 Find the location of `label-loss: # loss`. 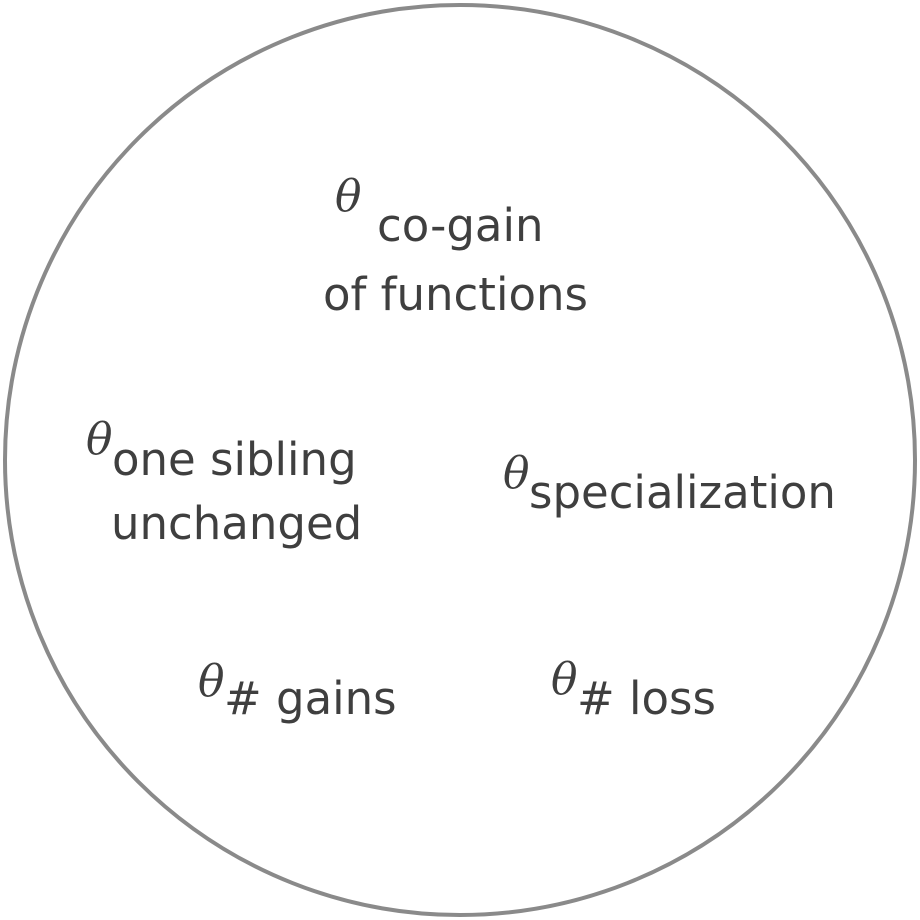

label-loss: # loss is located at coordinates (646, 698).